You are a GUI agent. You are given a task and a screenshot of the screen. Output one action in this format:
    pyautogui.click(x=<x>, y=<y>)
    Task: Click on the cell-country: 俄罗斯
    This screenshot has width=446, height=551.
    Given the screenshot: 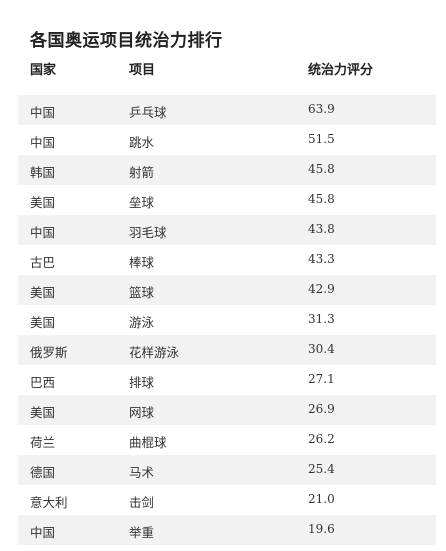 What is the action you would take?
    pyautogui.click(x=49, y=352)
    